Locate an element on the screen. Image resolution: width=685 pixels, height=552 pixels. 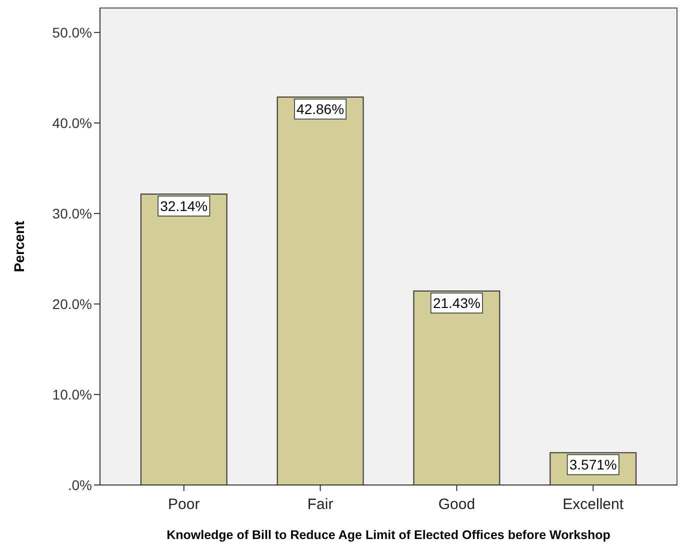
y-tick-label: 30.0% is located at coordinates (72, 213).